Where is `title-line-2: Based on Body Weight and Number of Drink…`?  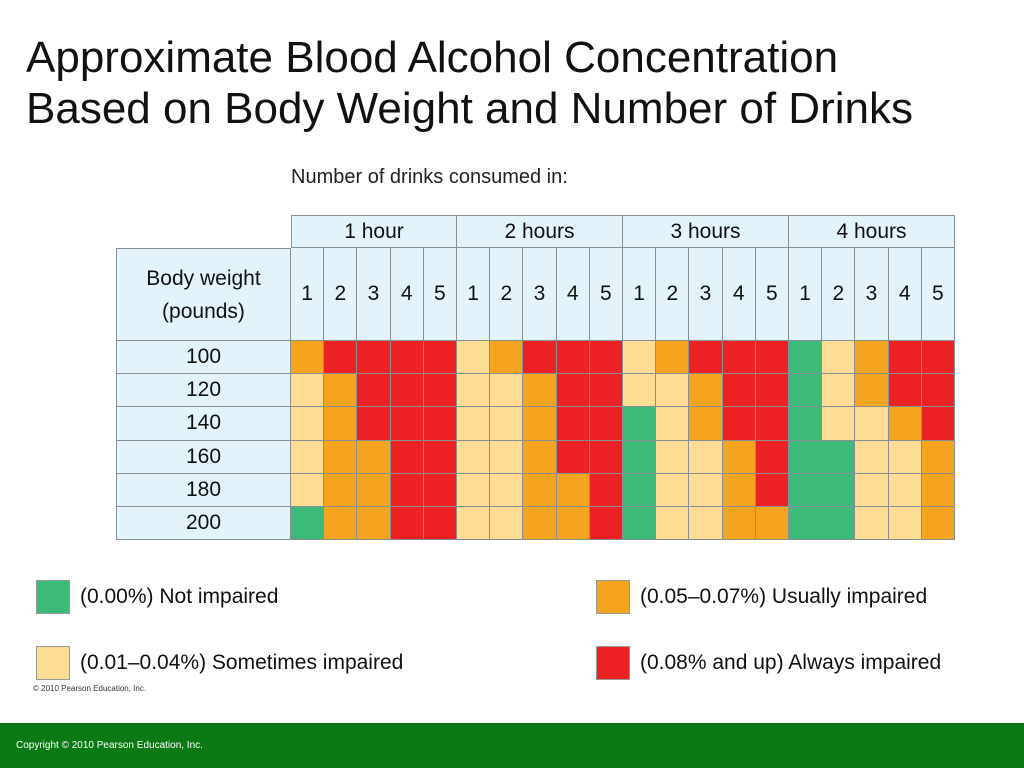 title-line-2: Based on Body Weight and Number of Drink… is located at coordinates (469, 108).